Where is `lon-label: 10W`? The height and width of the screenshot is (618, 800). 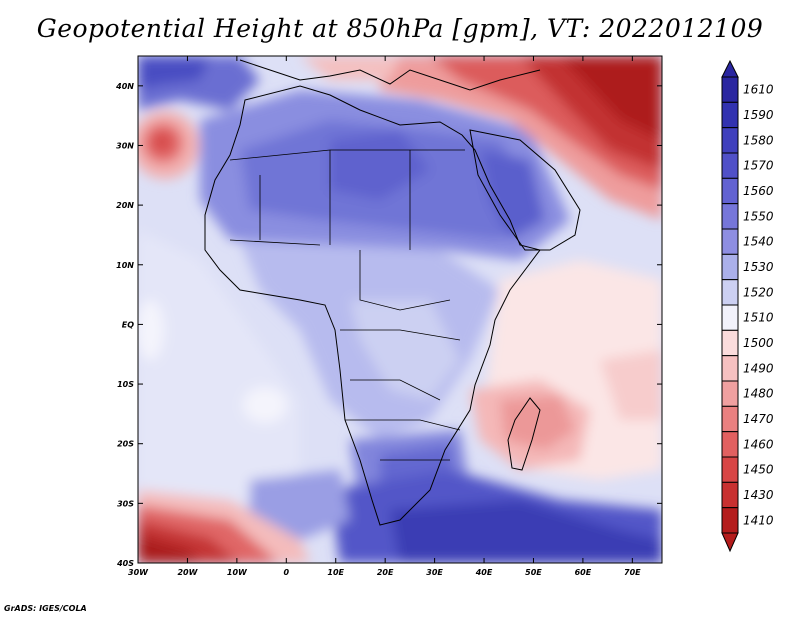
lon-label: 10W is located at coordinates (237, 572).